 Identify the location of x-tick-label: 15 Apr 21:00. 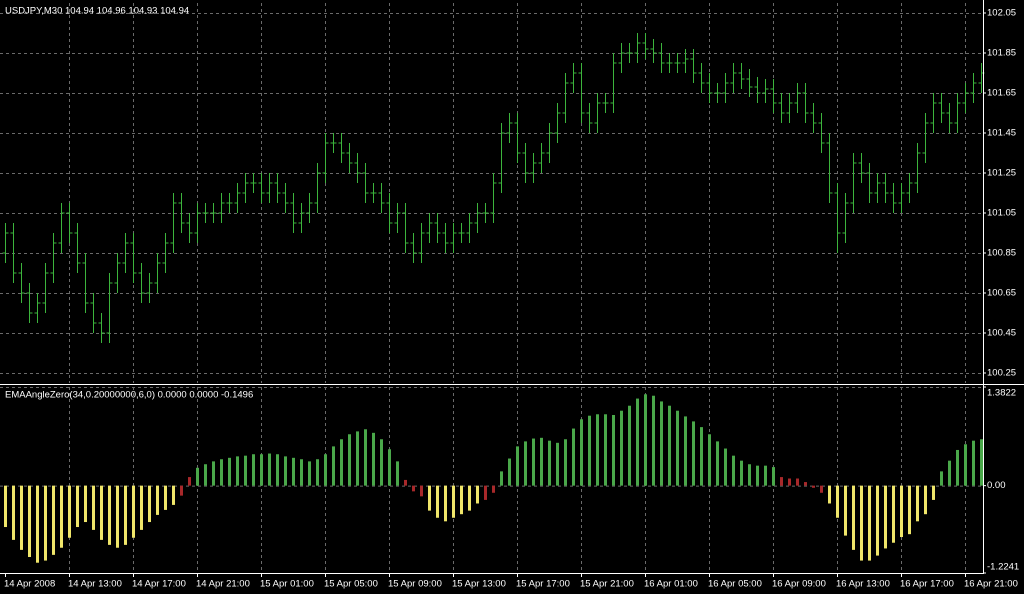
(607, 584).